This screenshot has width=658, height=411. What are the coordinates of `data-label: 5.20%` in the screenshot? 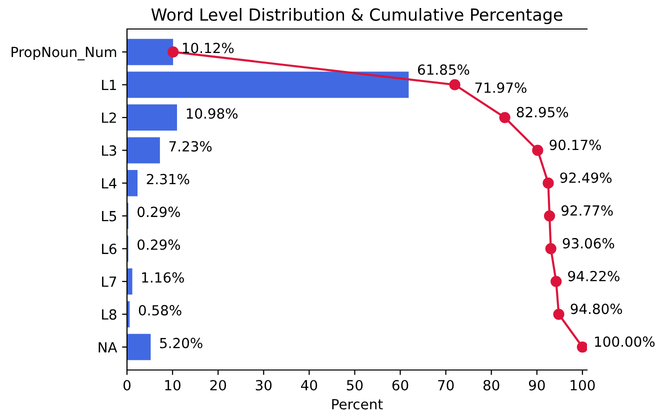 It's located at (181, 343).